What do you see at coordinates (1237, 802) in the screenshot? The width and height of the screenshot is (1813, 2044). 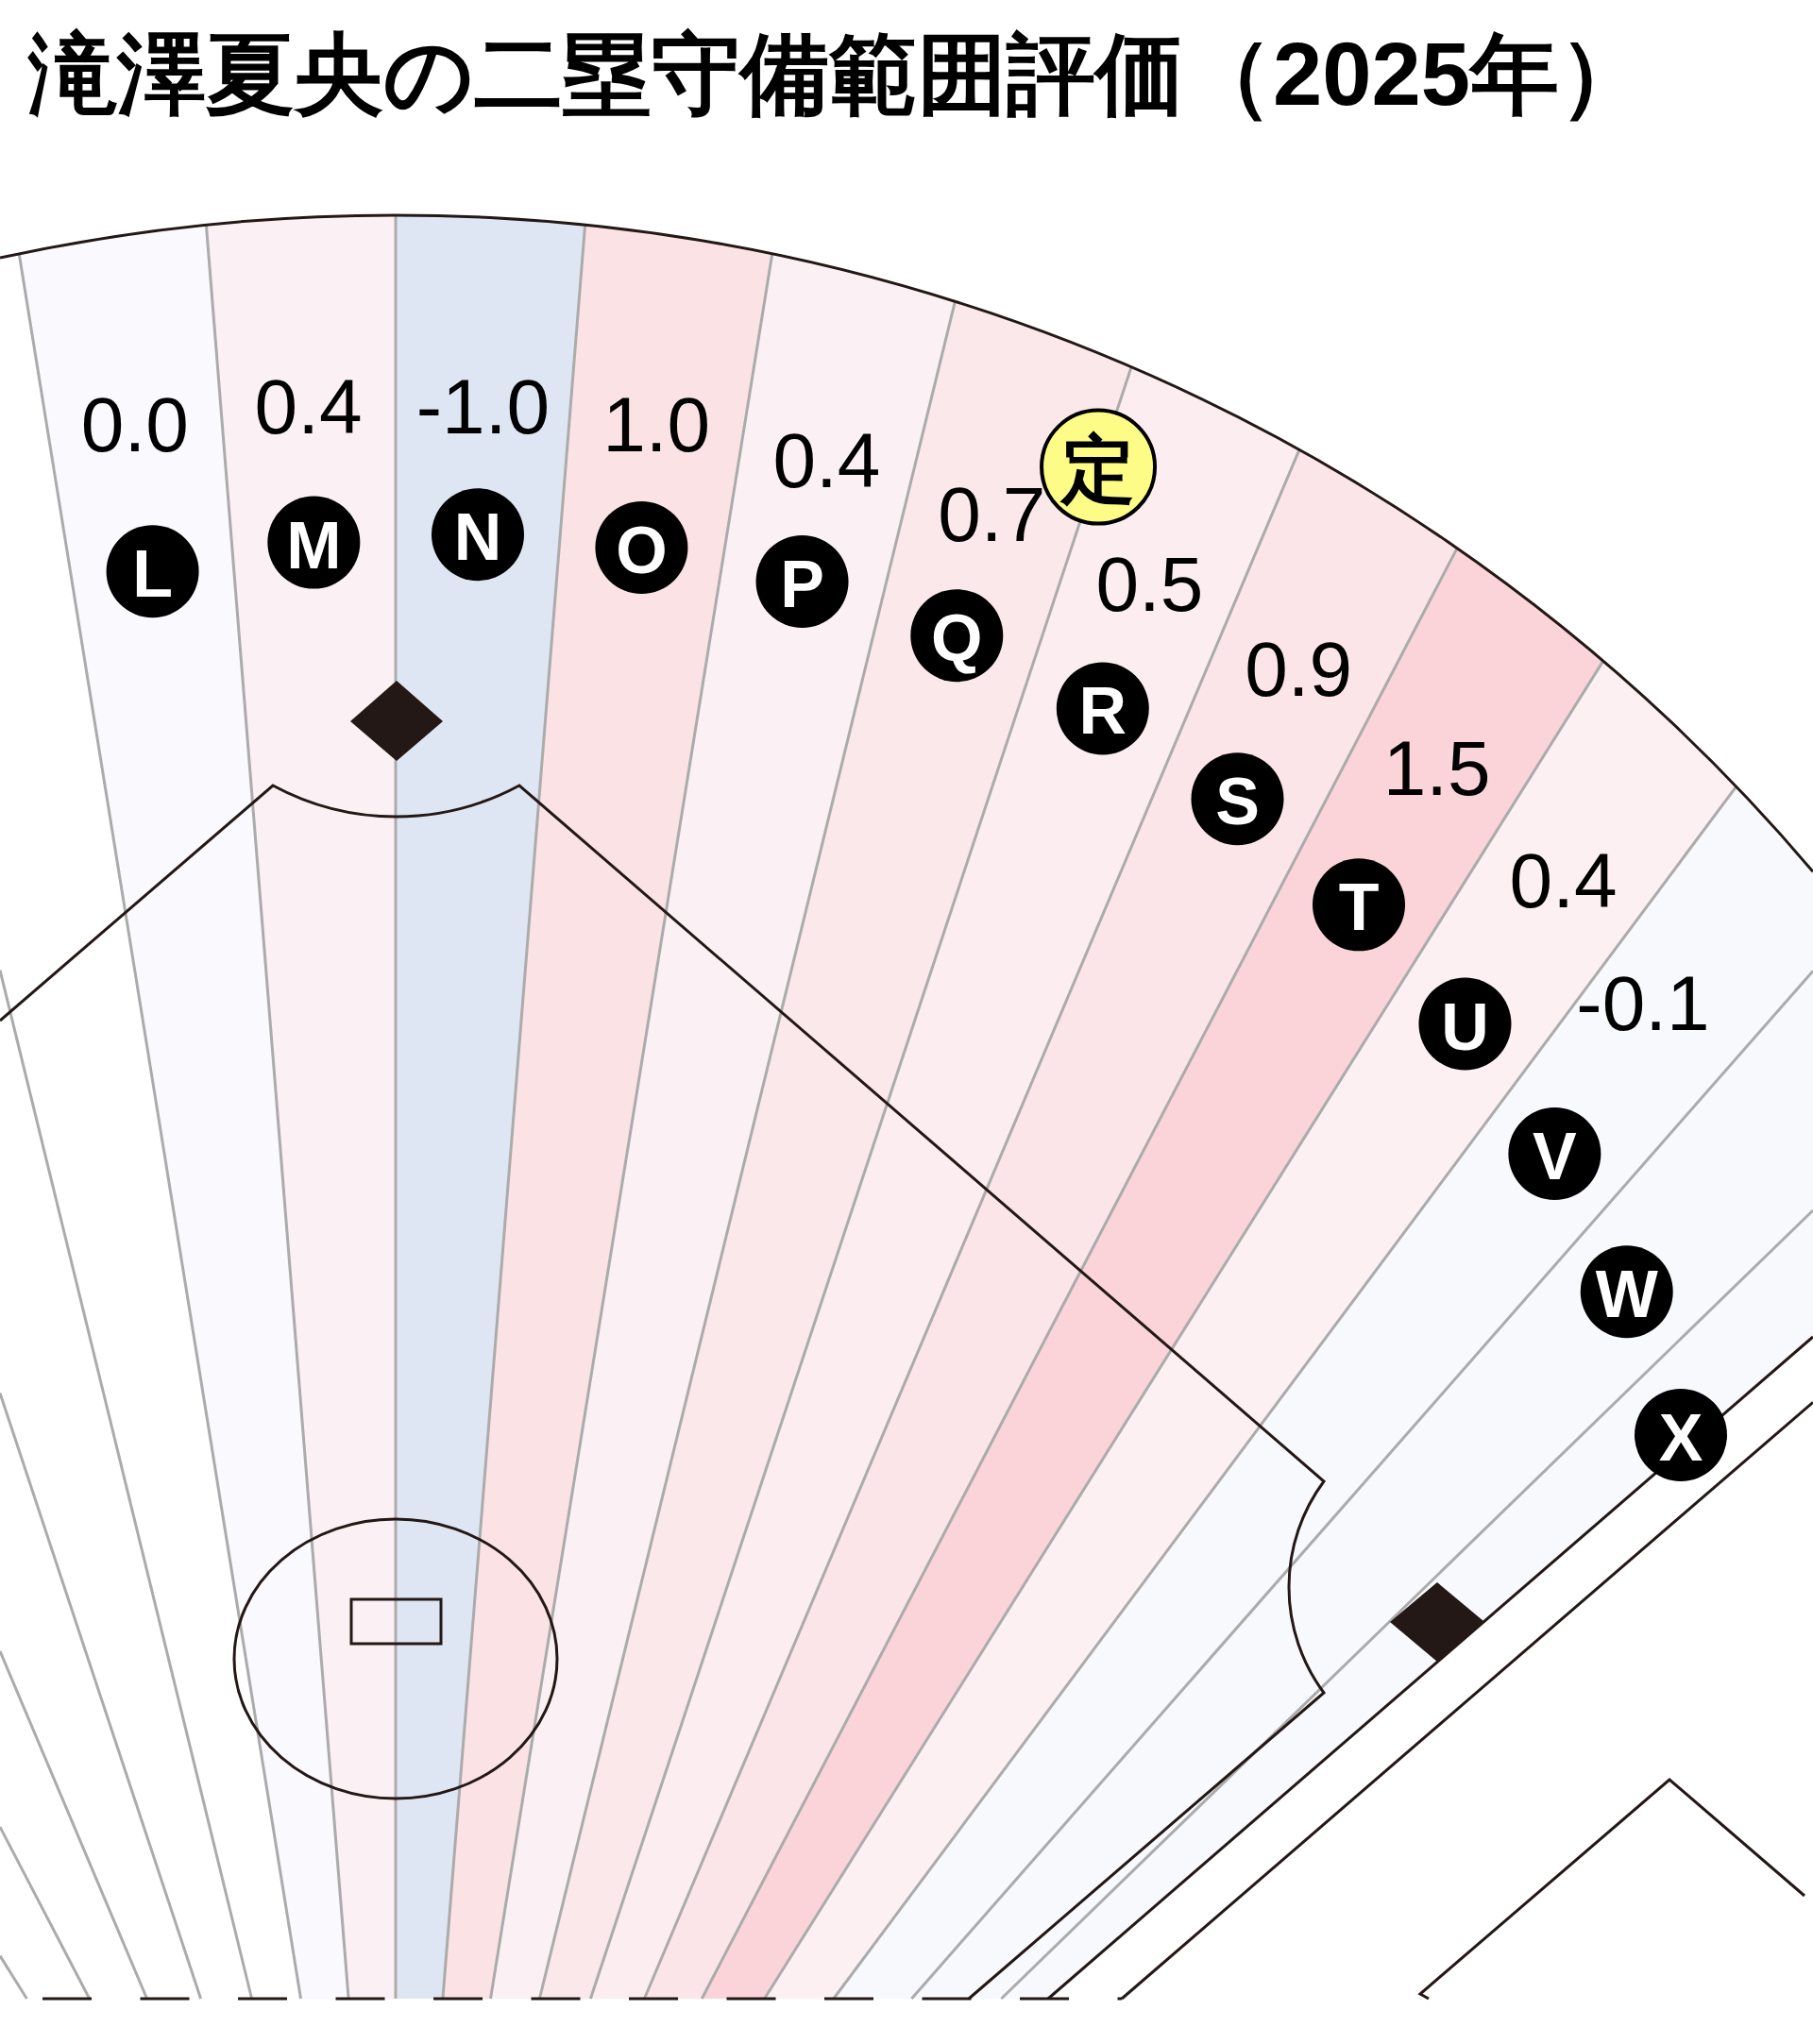 I see `category-label: S` at bounding box center [1237, 802].